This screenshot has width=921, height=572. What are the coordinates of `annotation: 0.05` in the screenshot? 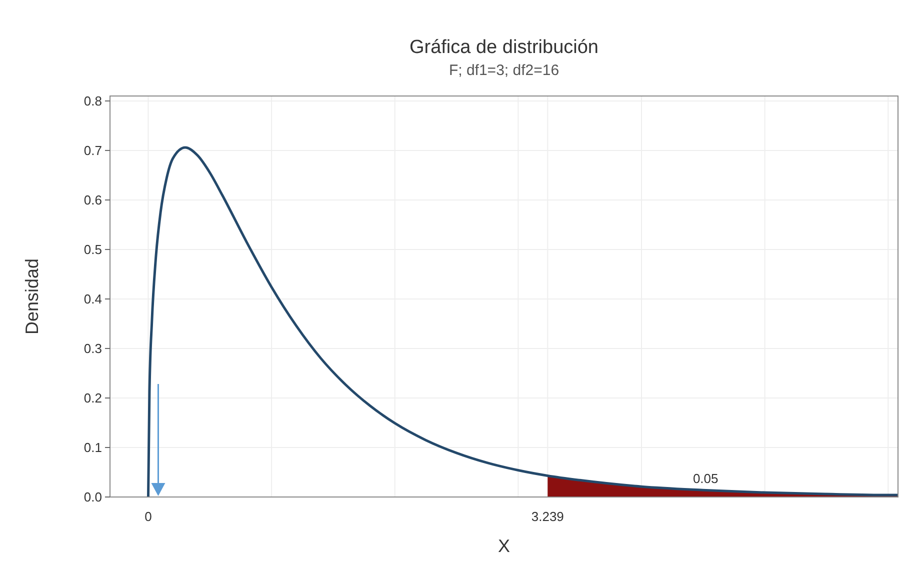 It's located at (705, 478).